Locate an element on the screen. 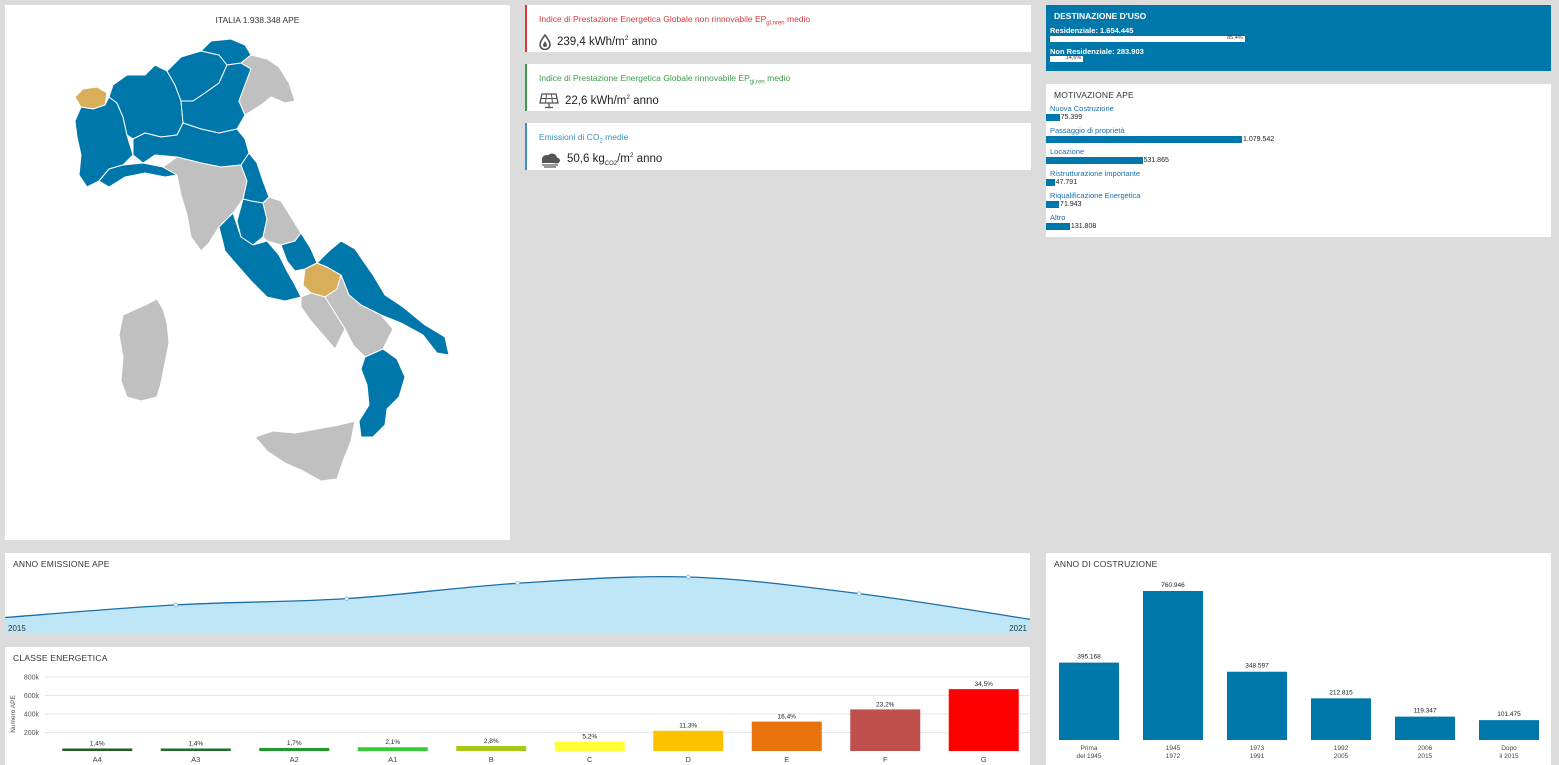 This screenshot has width=1559, height=765. costruzione-value-label: 760.946 is located at coordinates (1173, 585).